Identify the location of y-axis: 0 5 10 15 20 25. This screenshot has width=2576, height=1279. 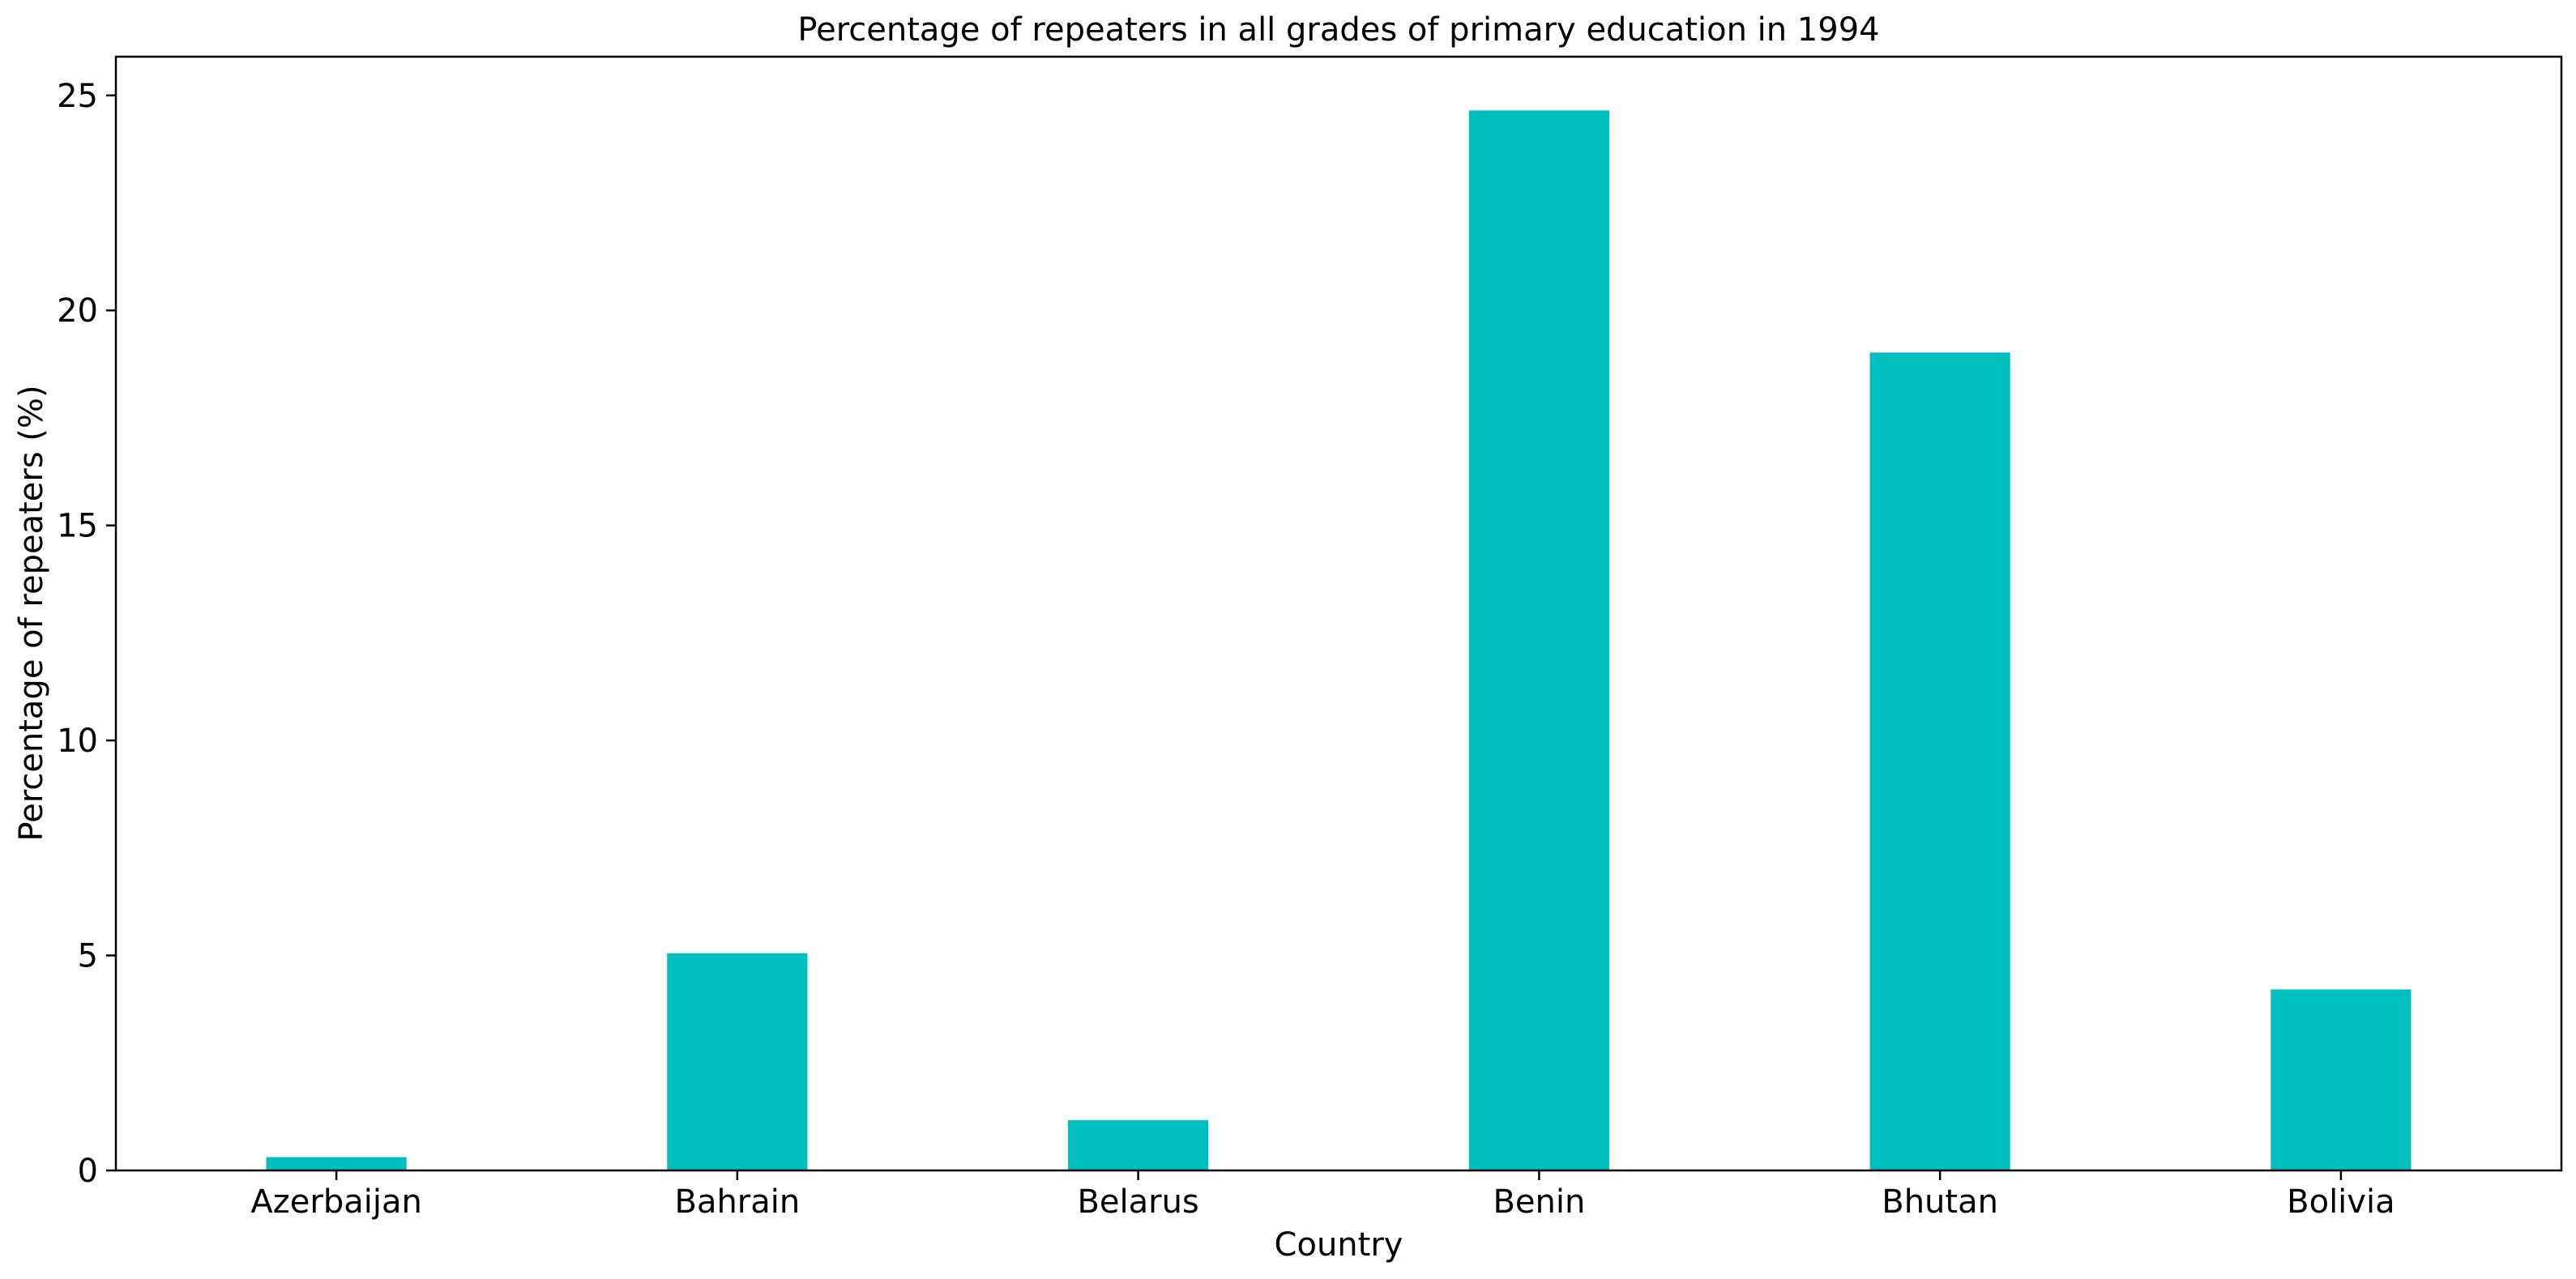
(86, 634).